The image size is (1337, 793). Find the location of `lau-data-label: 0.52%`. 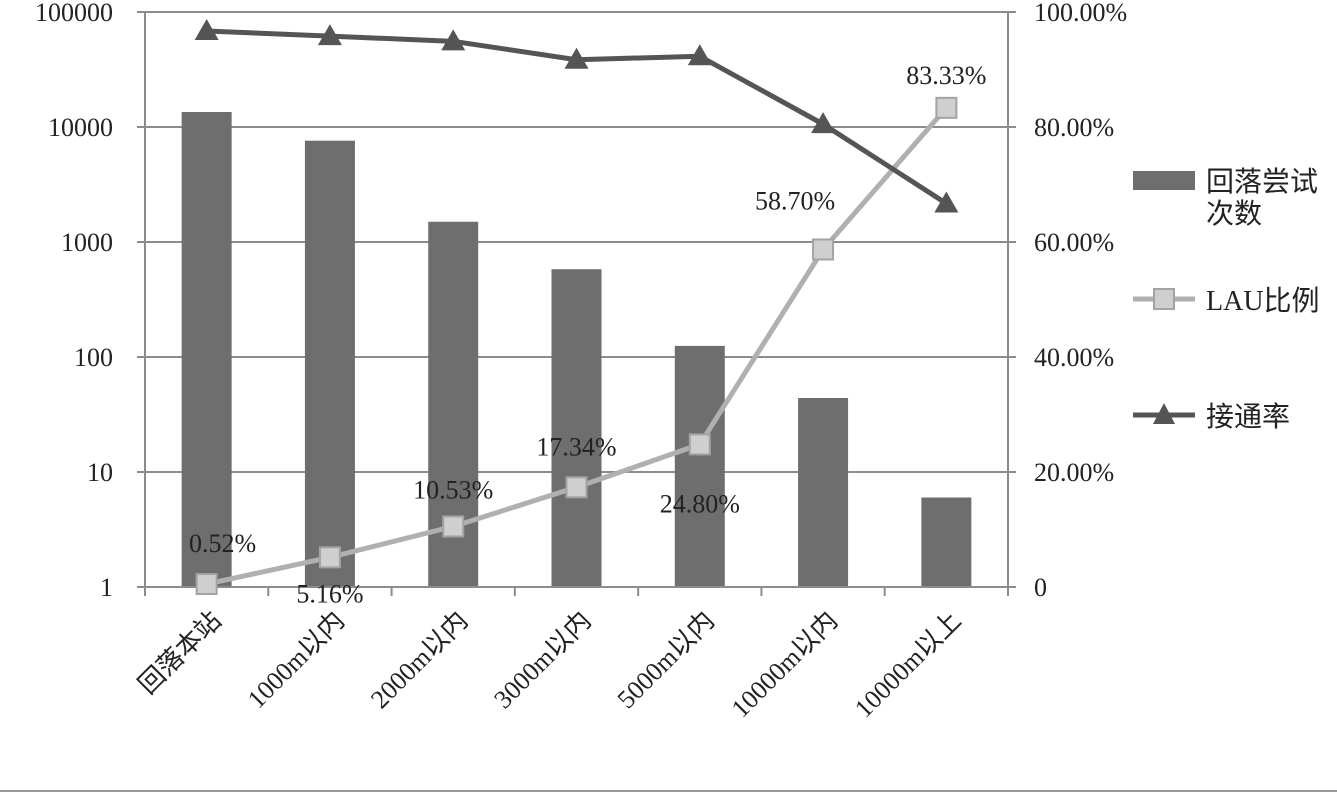

lau-data-label: 0.52% is located at coordinates (222, 543).